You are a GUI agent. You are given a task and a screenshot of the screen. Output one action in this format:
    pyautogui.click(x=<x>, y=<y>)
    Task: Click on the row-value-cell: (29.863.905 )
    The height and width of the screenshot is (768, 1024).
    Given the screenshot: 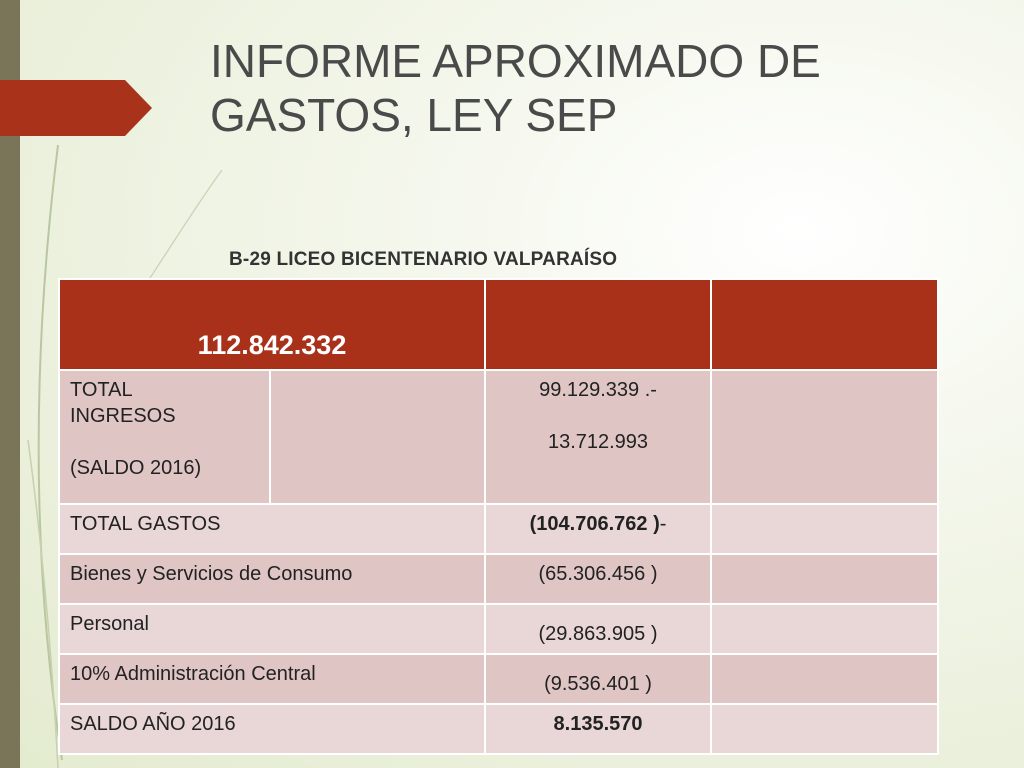 What is the action you would take?
    pyautogui.click(x=598, y=629)
    